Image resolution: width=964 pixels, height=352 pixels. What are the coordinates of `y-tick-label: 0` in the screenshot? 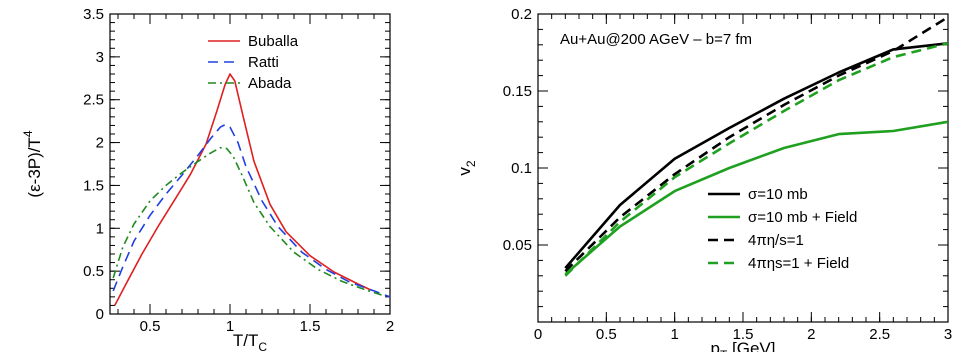 It's located at (100, 314).